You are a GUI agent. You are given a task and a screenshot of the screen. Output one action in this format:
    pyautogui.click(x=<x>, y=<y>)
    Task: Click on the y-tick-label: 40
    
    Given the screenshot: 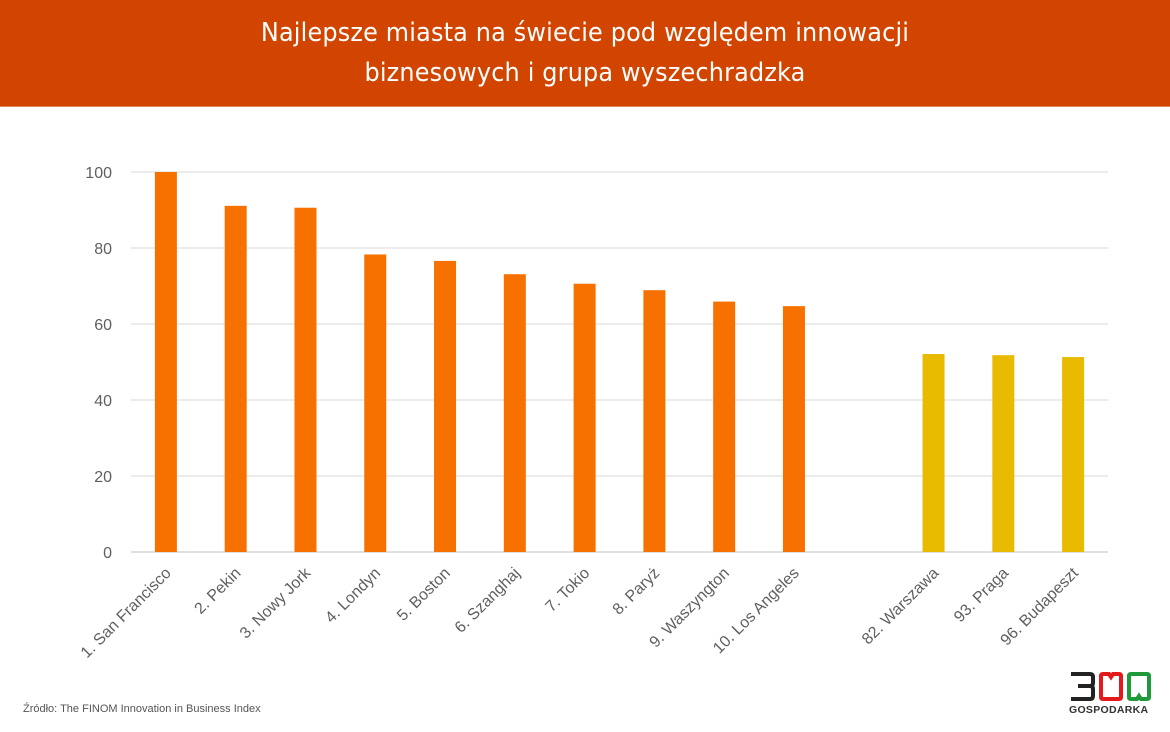 What is the action you would take?
    pyautogui.click(x=103, y=401)
    